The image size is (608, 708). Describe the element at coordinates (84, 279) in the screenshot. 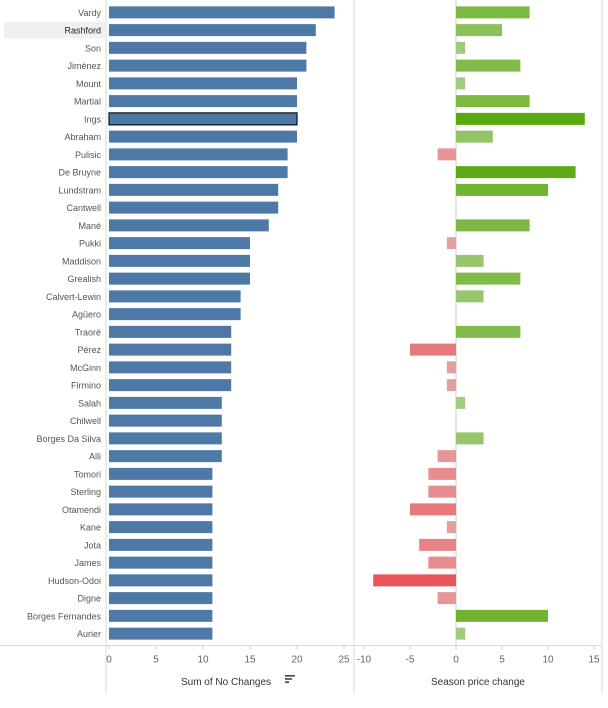

I see `row-label: Grealish` at that location.